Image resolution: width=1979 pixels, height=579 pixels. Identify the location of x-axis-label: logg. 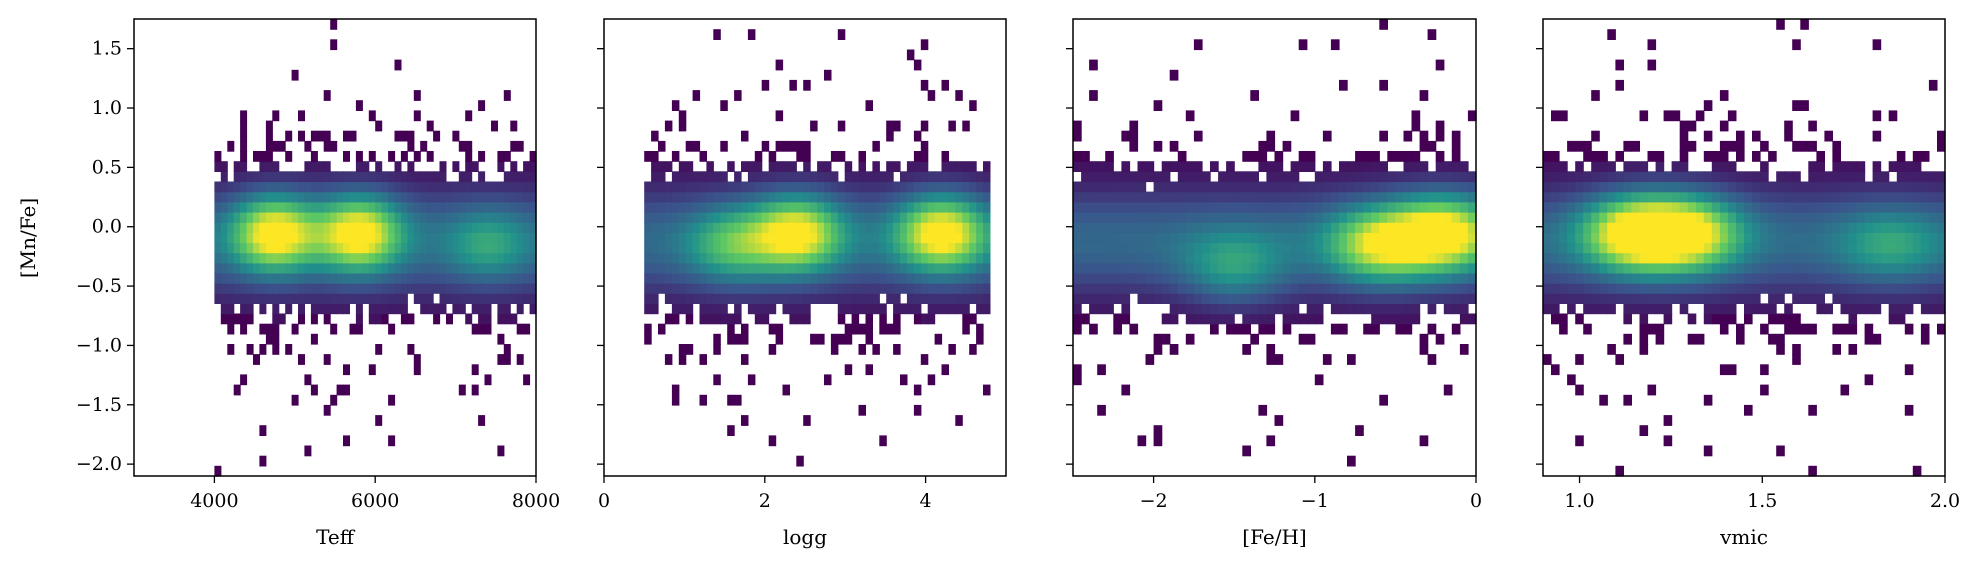
(805, 537).